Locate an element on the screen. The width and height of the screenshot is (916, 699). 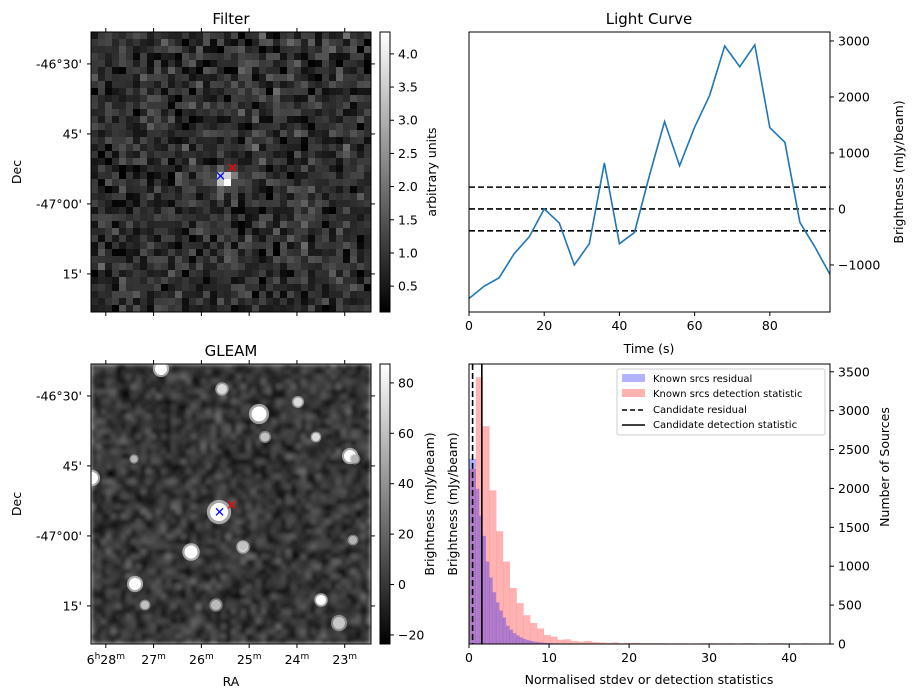
colorbar-tick-label: 4.0 is located at coordinates (408, 53).